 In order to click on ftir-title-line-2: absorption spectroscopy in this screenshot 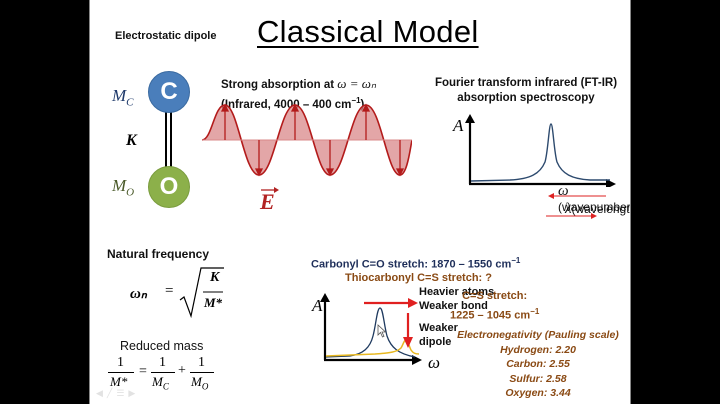, I will do `click(526, 98)`.